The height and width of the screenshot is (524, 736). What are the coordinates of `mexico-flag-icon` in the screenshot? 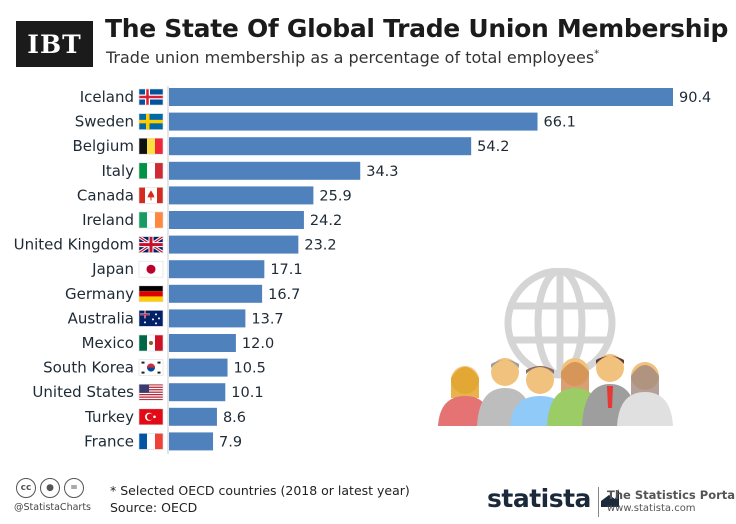 It's located at (151, 343).